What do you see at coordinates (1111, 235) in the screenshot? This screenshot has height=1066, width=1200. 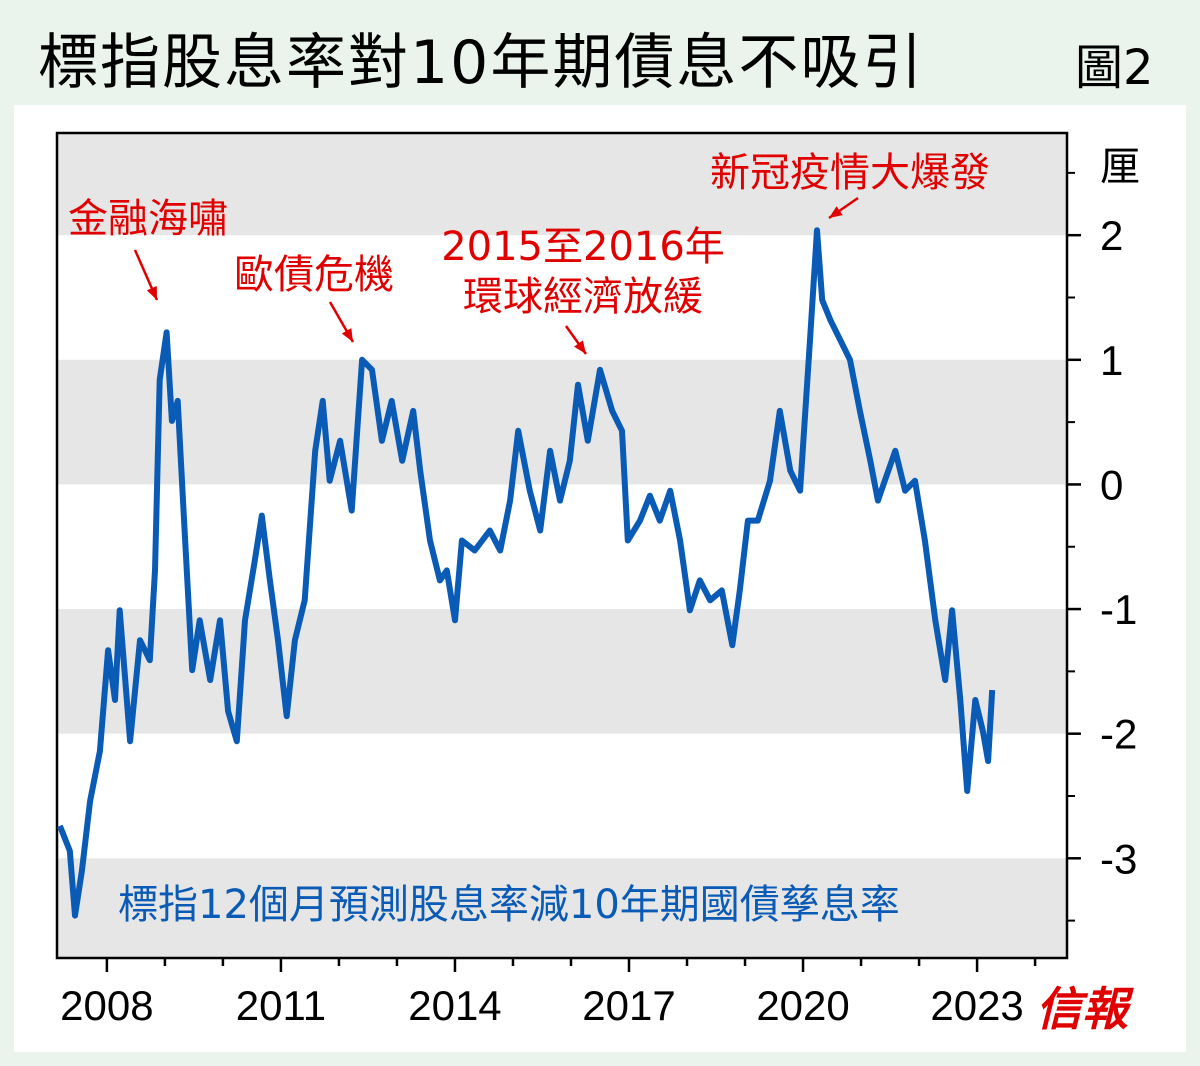 I see `y-tick-label: 2` at bounding box center [1111, 235].